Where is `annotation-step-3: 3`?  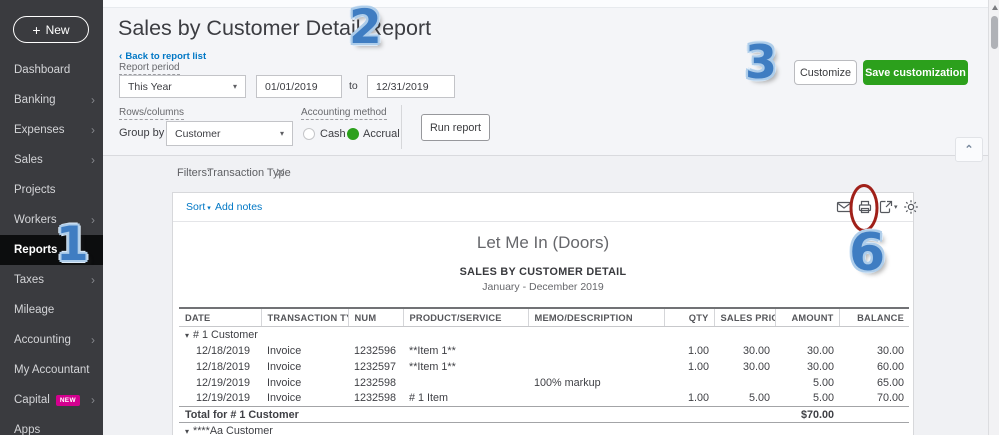 annotation-step-3: 3 is located at coordinates (761, 62).